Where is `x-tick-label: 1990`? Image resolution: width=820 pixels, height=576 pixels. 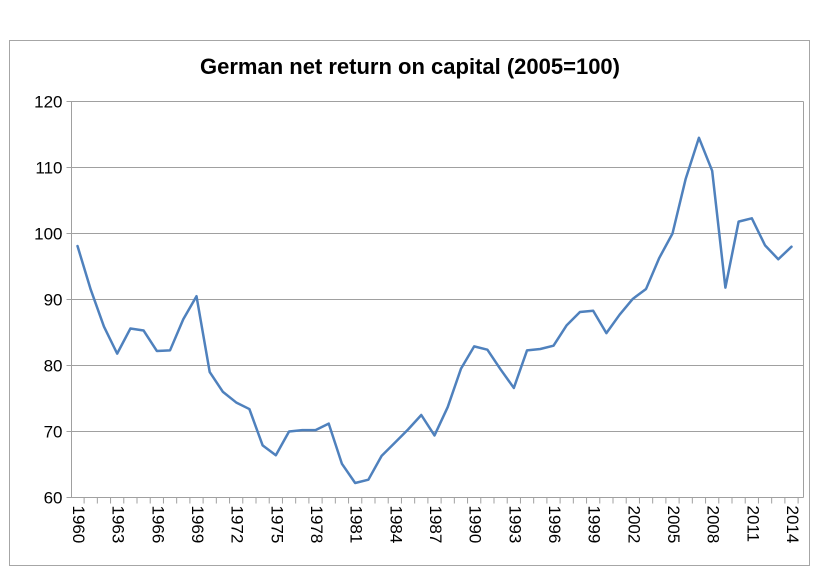
x-tick-label: 1990 is located at coordinates (475, 525).